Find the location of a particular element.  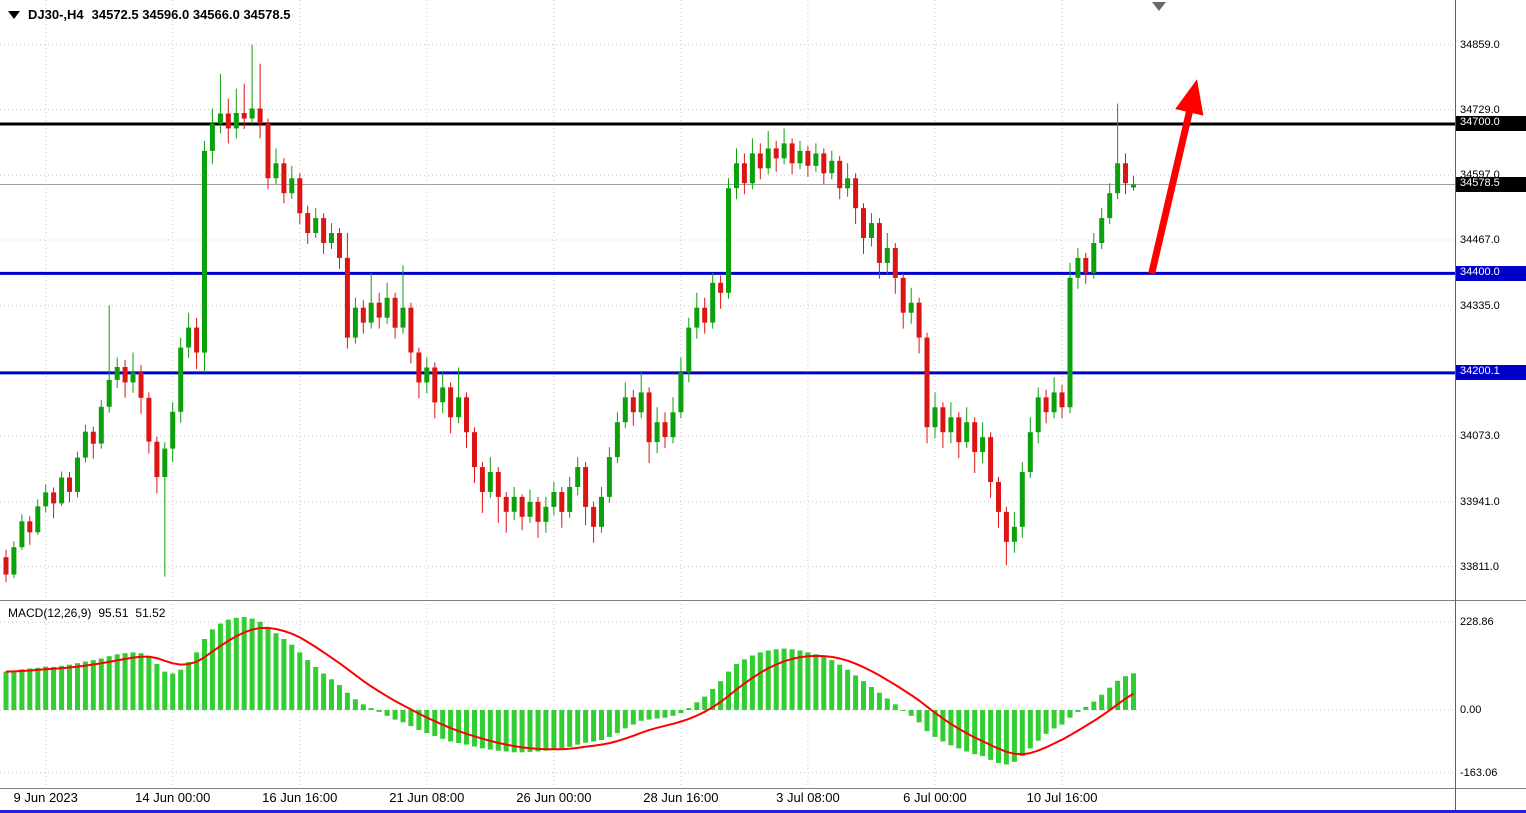

macd-histogram is located at coordinates (569, 691).